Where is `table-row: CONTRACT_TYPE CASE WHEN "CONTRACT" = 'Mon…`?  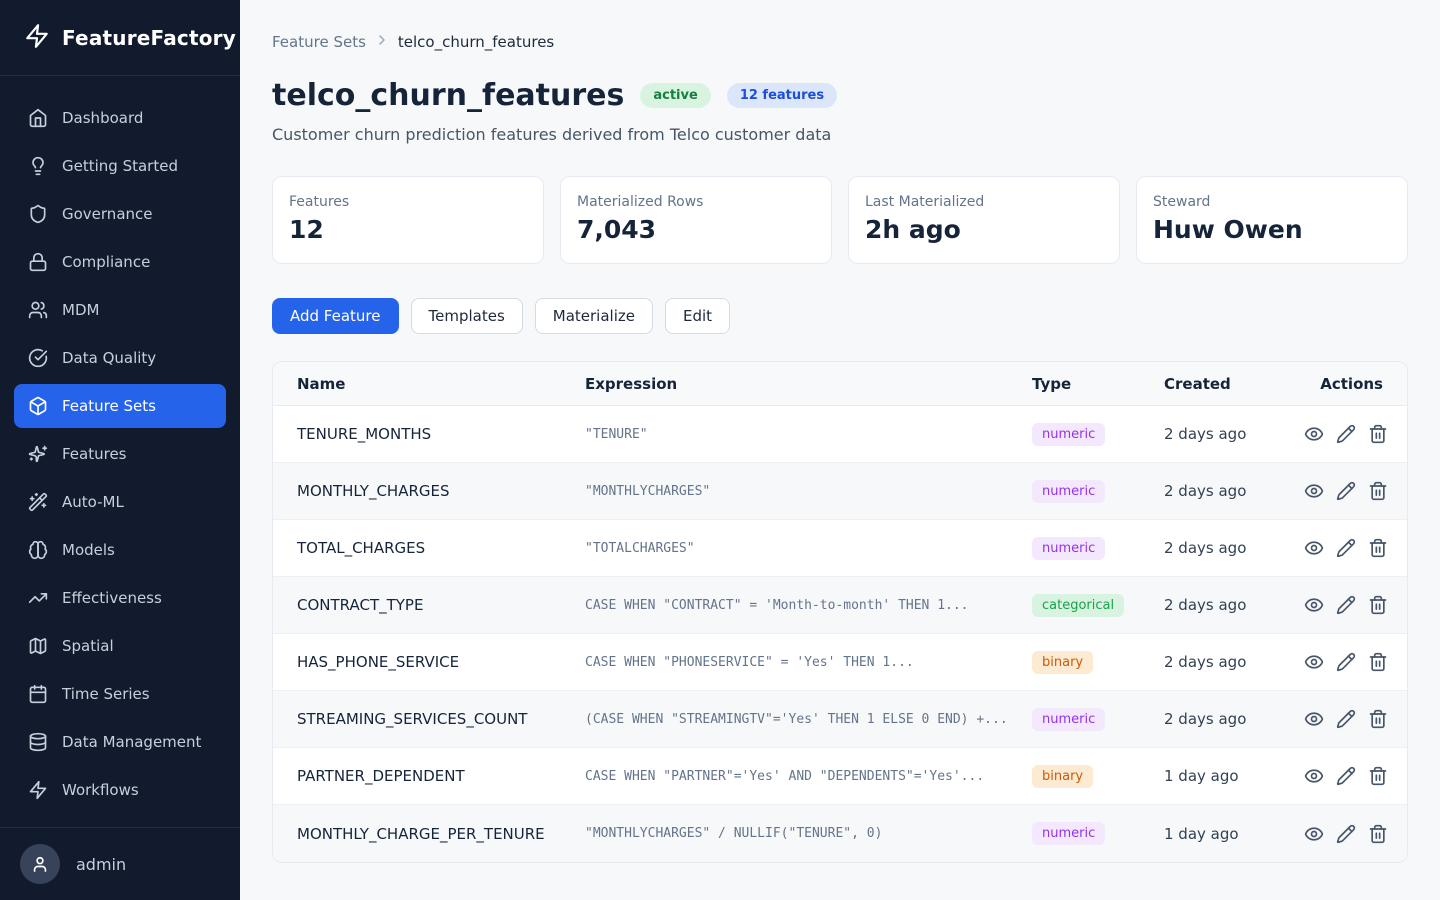
table-row: CONTRACT_TYPE CASE WHEN "CONTRACT" = 'Mon… is located at coordinates (840, 605).